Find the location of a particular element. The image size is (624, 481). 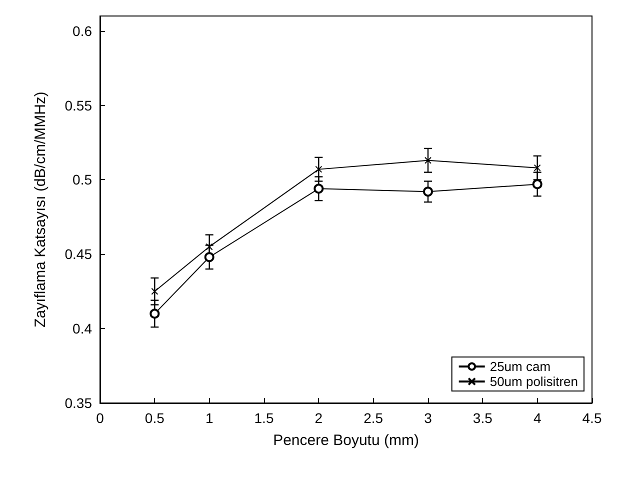

y-tick-label: 0.35 is located at coordinates (78, 403).